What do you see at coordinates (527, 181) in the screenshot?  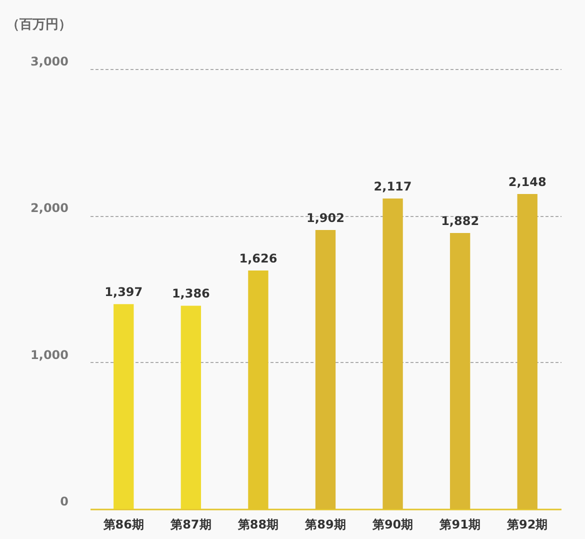 I see `data-label: 2,148` at bounding box center [527, 181].